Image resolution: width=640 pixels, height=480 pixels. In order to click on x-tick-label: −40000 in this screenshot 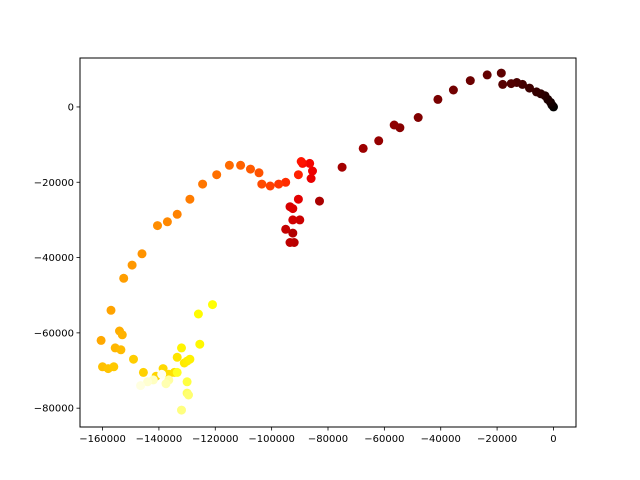, I will do `click(441, 439)`.